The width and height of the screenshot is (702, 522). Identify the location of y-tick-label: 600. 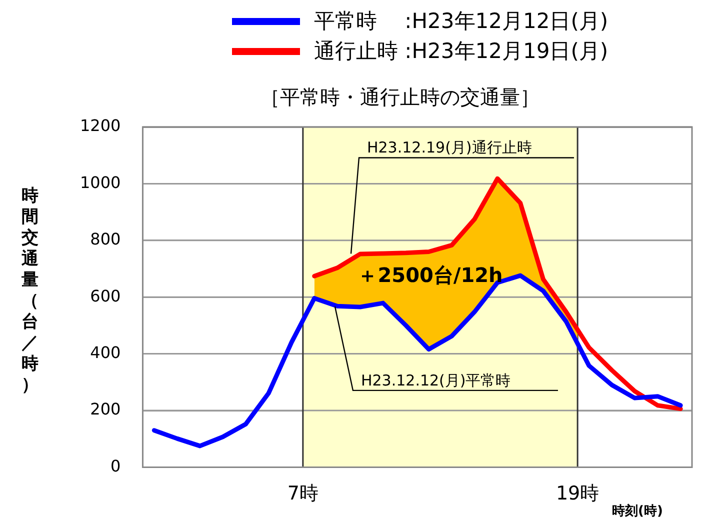
(105, 296).